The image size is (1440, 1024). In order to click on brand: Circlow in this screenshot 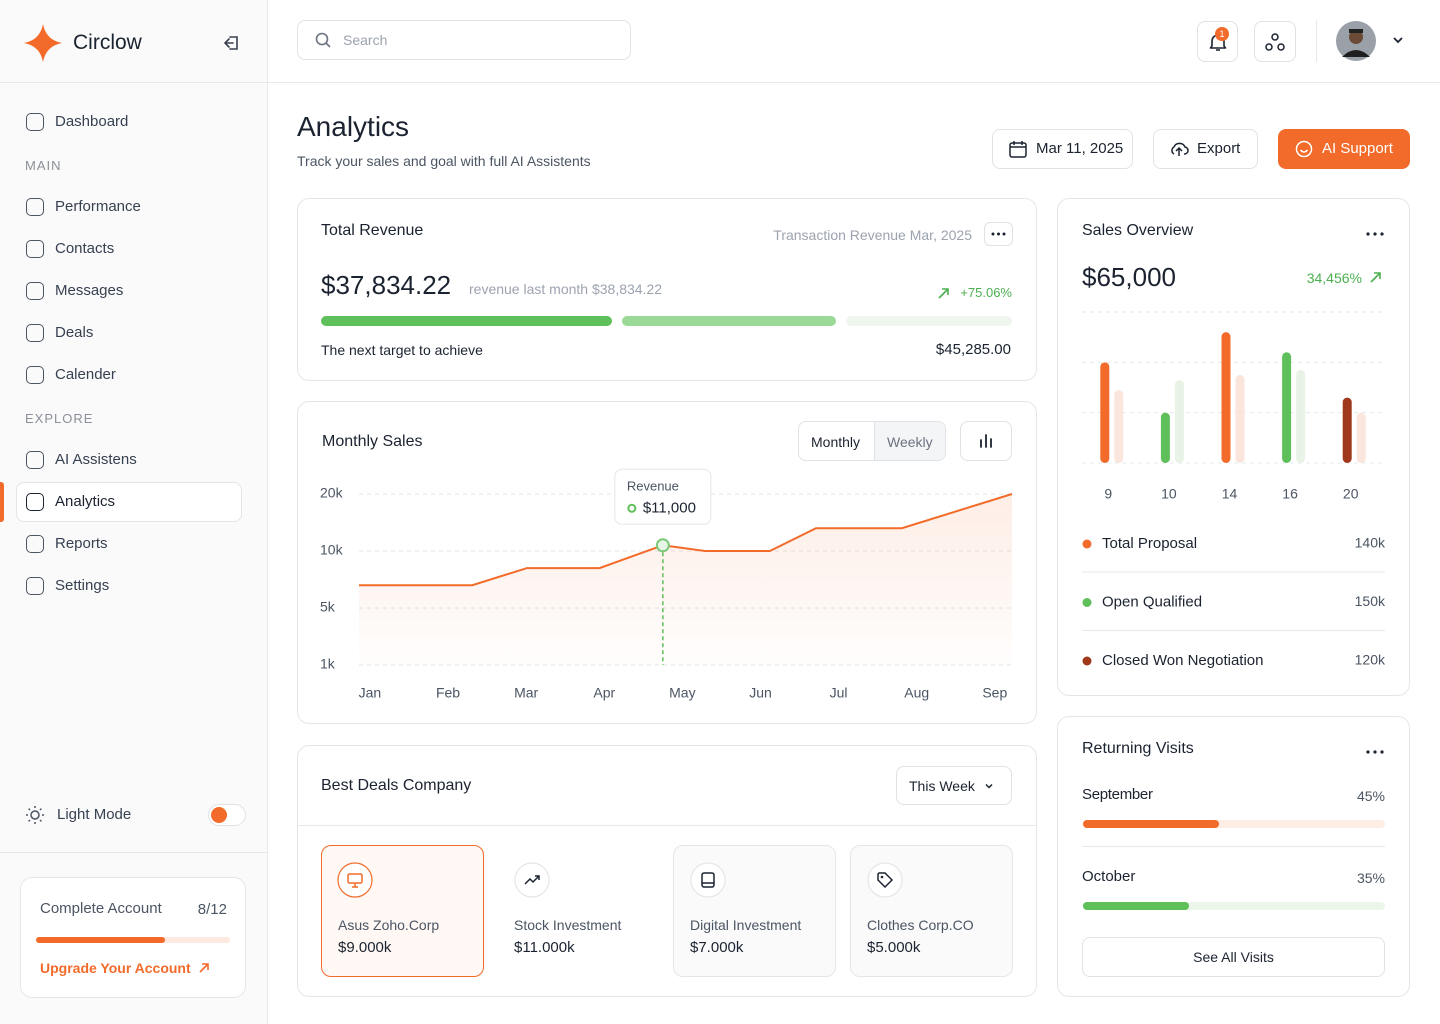, I will do `click(107, 42)`.